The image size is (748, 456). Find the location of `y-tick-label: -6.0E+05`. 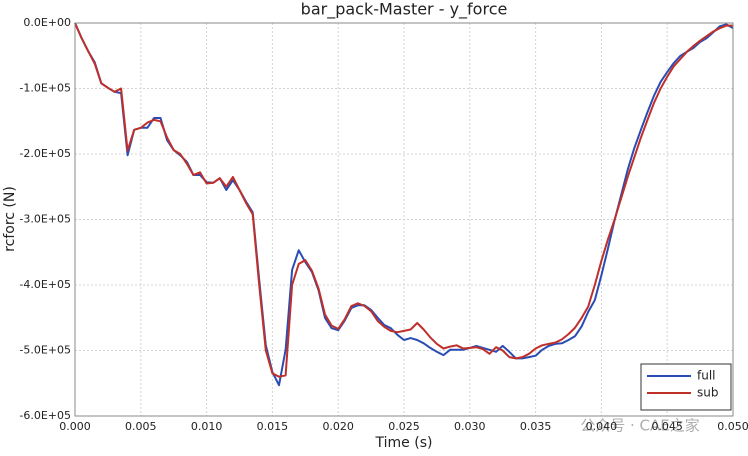

y-tick-label: -6.0E+05 is located at coordinates (45, 415).